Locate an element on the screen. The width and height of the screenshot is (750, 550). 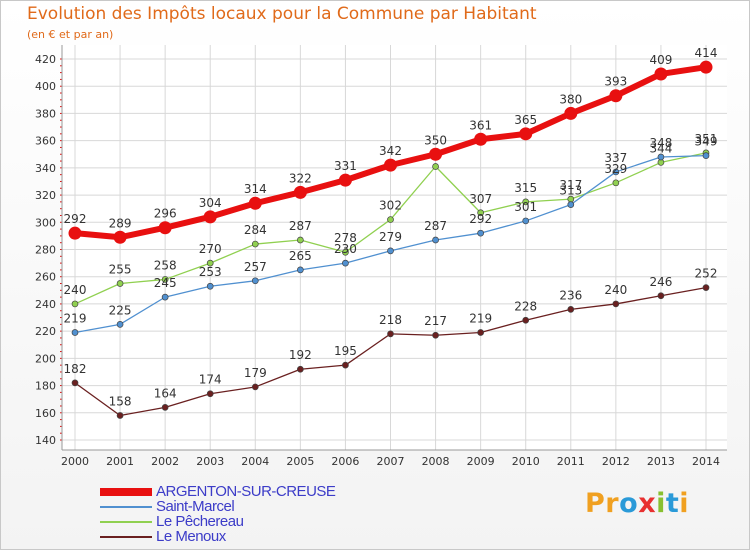
data-label: 182 is located at coordinates (75, 369).